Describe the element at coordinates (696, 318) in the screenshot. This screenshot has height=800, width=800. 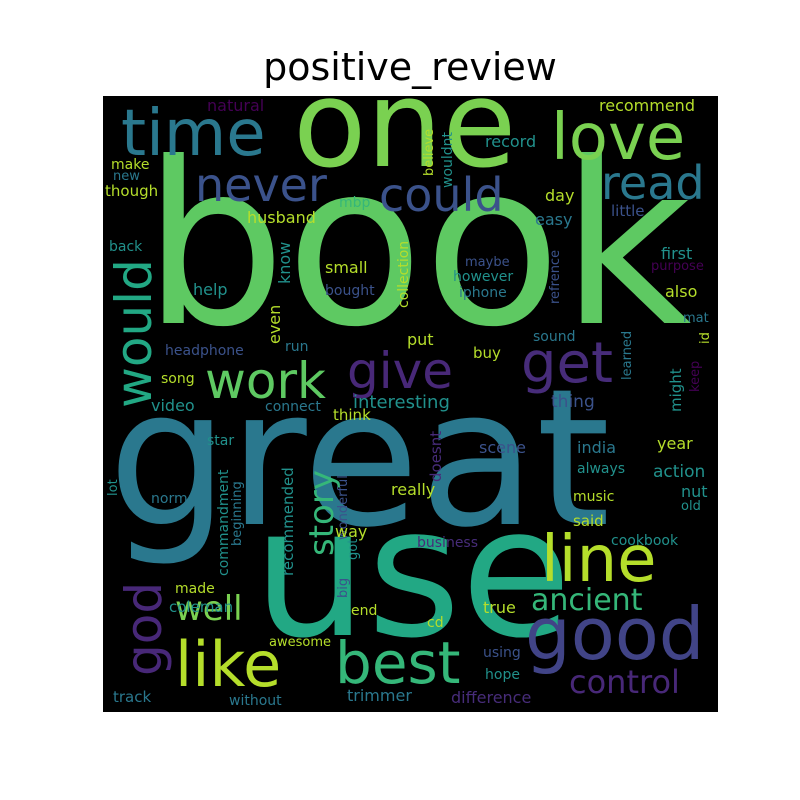
I see `word-mat: mat` at that location.